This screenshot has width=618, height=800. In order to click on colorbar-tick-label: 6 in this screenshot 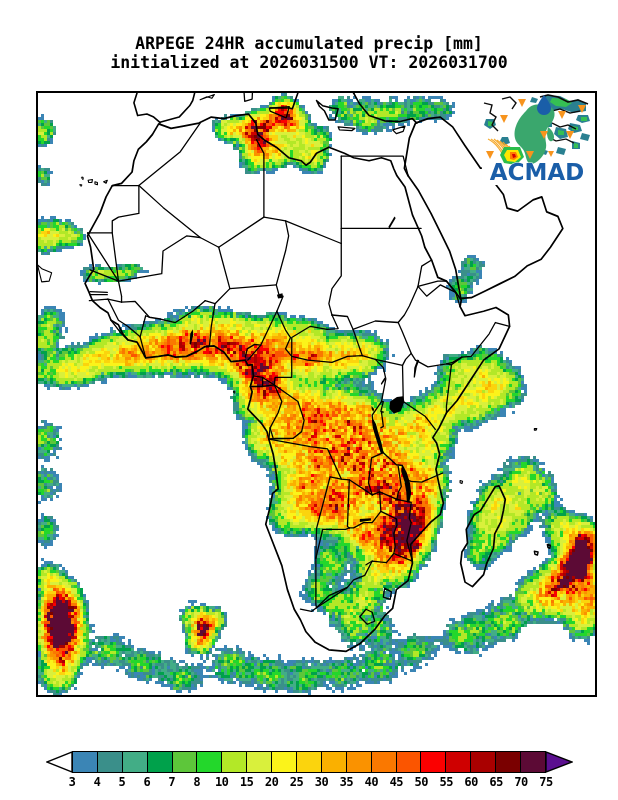, I will do `click(147, 782)`.